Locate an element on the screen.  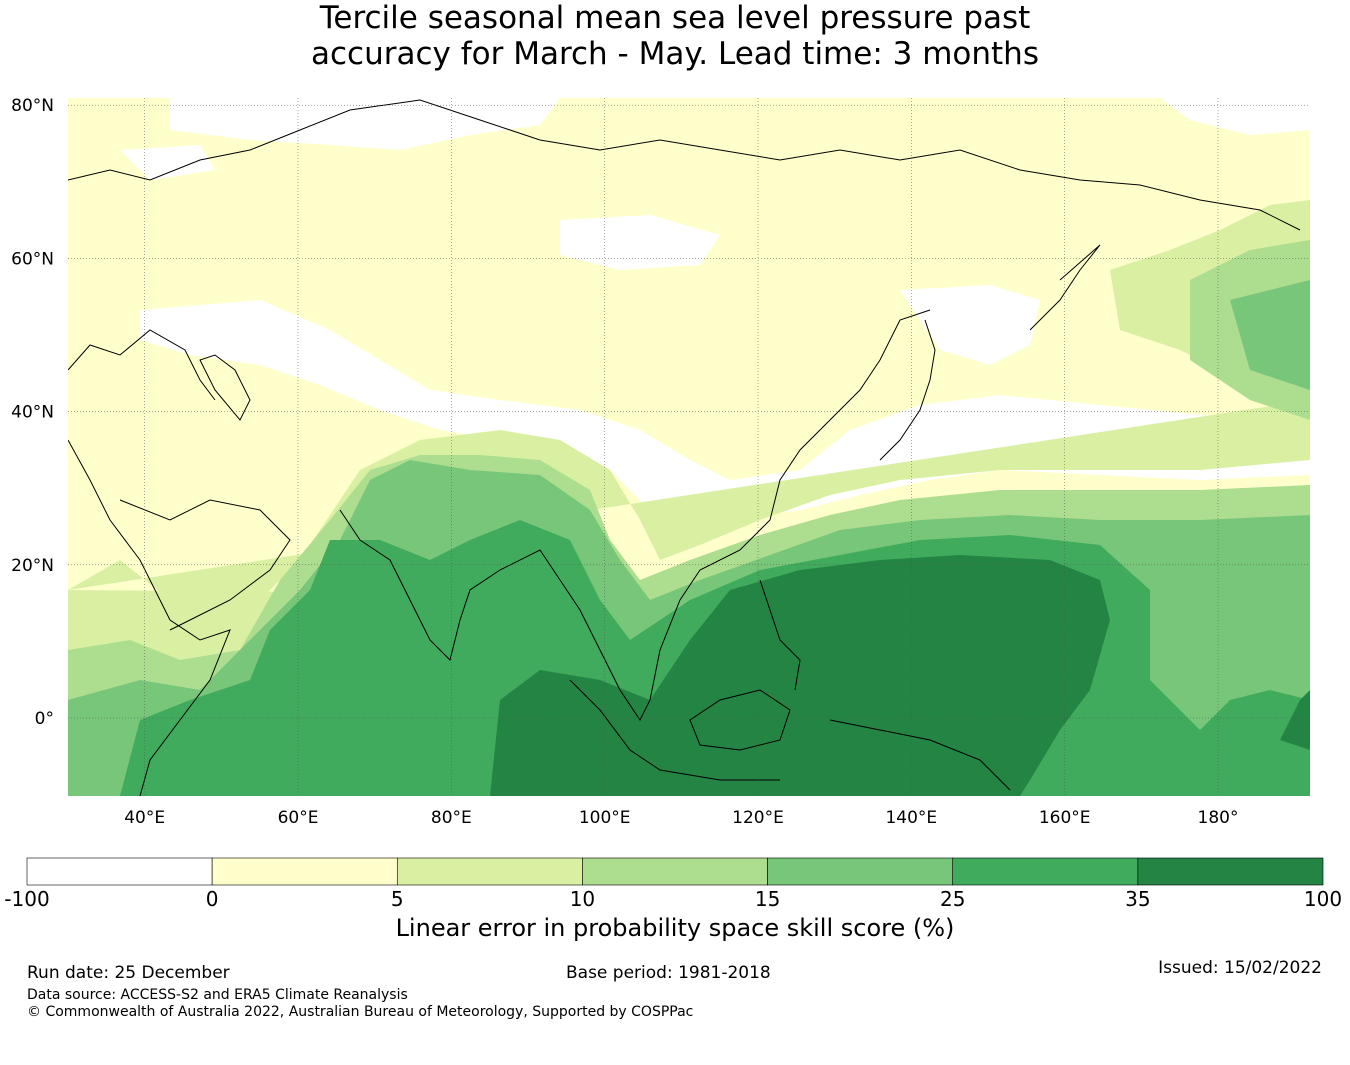
colorbar-tick-label: -100 is located at coordinates (26, 899).